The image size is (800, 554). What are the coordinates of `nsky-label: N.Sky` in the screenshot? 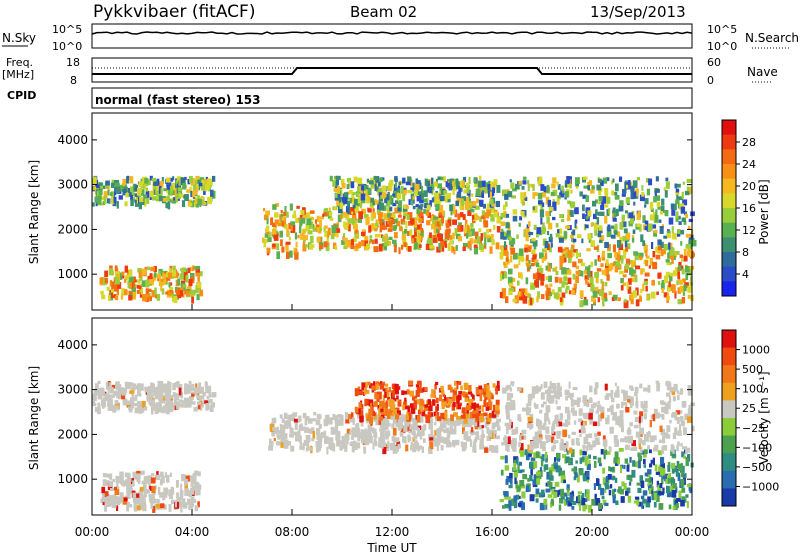 It's located at (19, 38).